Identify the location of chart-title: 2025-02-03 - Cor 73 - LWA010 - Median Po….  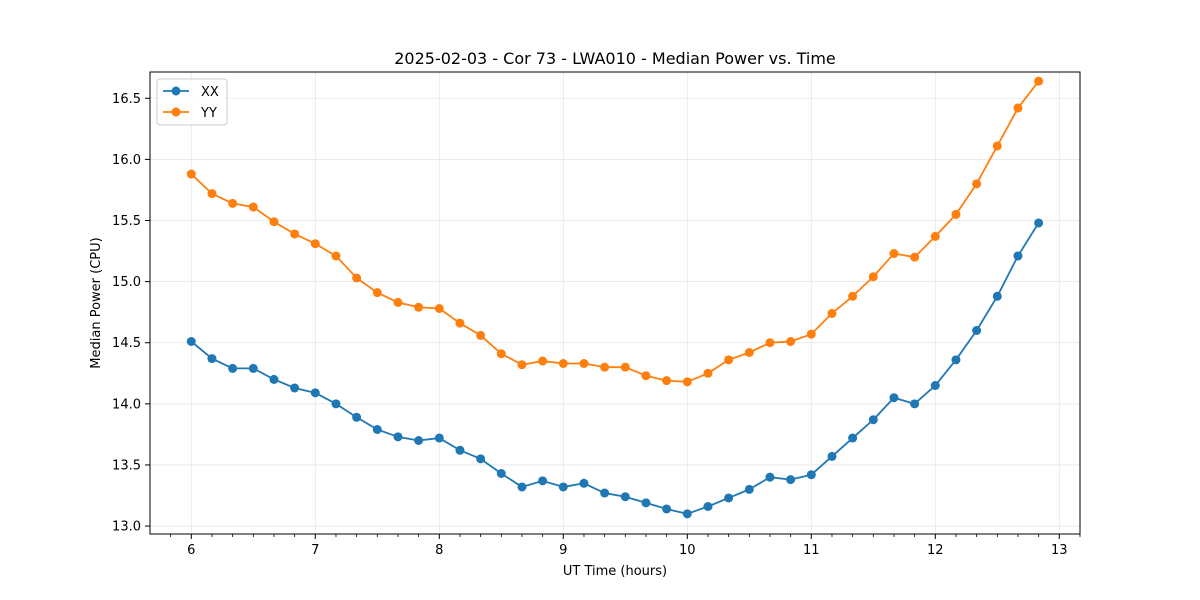
(615, 58).